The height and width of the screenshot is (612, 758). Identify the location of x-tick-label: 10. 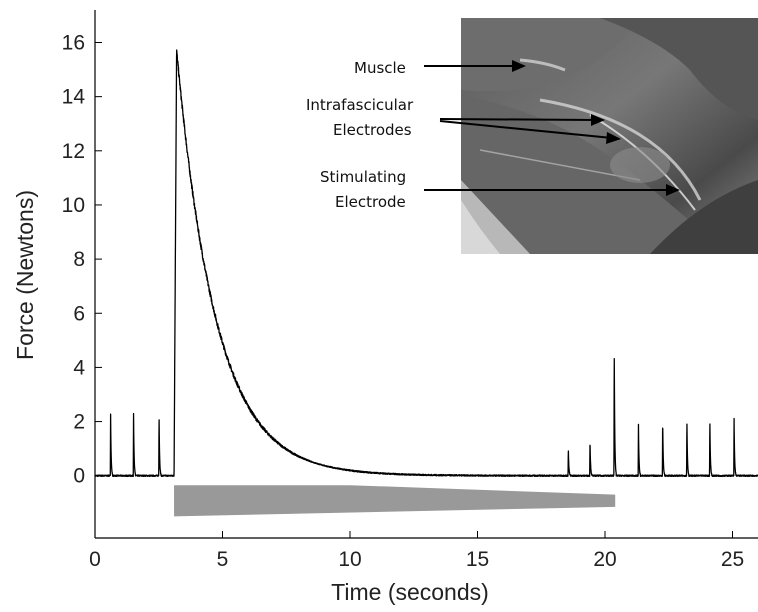
(349, 559).